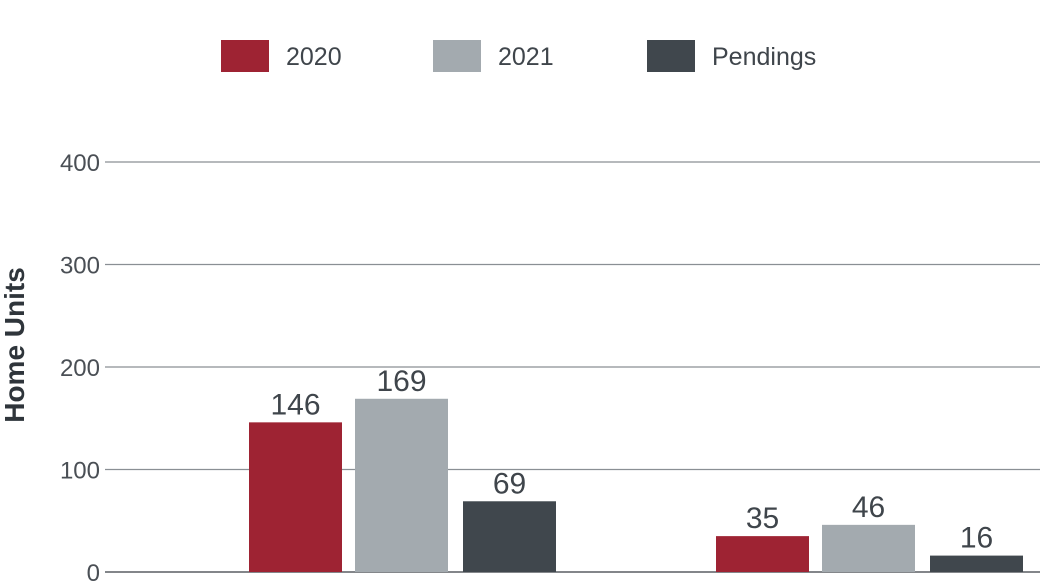 The width and height of the screenshot is (1040, 585). Describe the element at coordinates (671, 56) in the screenshot. I see `legend-swatch-pendings` at that location.